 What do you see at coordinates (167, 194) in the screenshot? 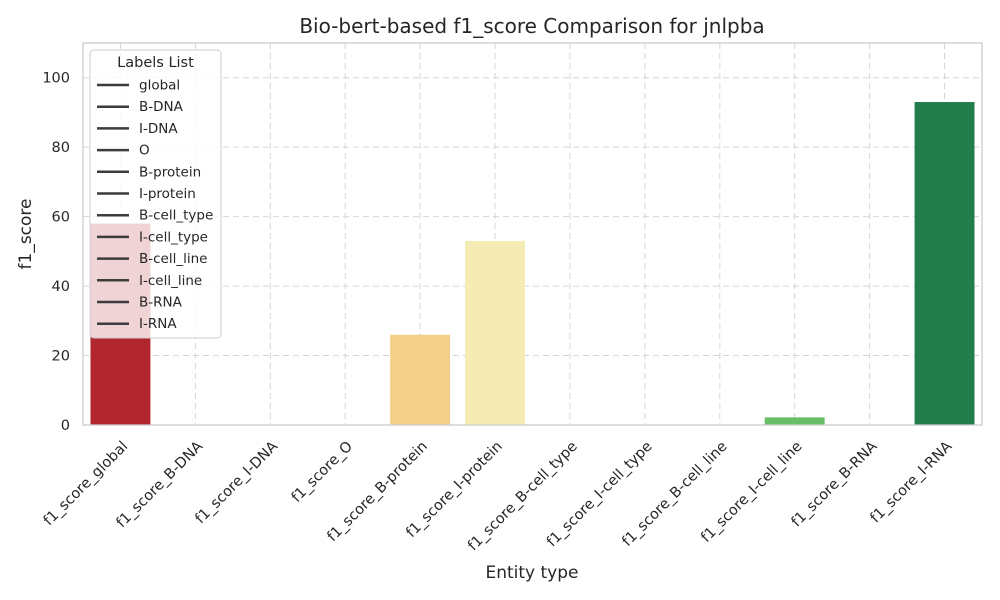
I see `legend-label: I-protein` at bounding box center [167, 194].